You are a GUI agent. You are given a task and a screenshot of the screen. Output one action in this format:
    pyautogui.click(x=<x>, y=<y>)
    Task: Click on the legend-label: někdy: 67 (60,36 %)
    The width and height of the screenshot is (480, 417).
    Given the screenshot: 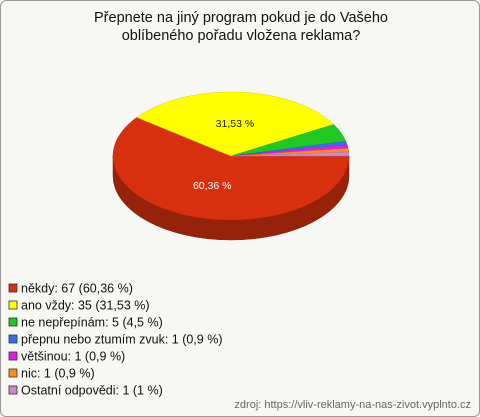 What is the action you would take?
    pyautogui.click(x=77, y=288)
    